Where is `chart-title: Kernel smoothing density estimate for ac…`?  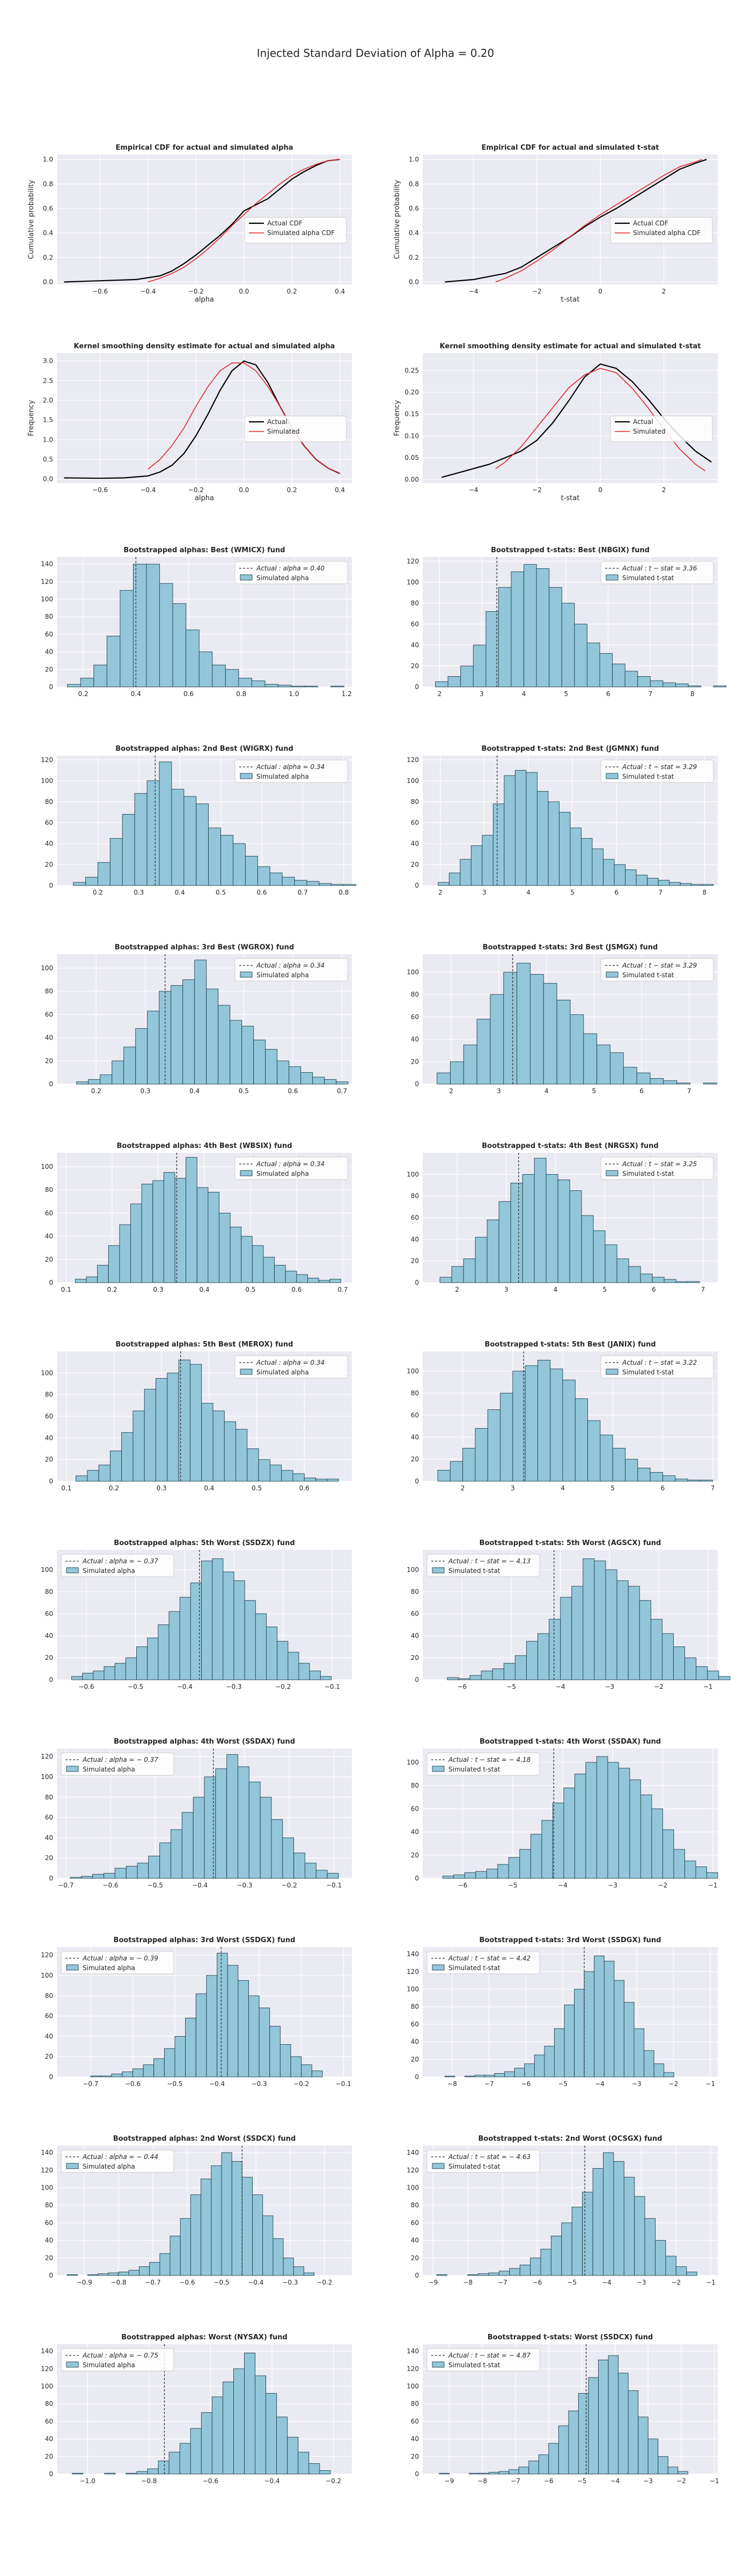 chart-title: Kernel smoothing density estimate for ac… is located at coordinates (570, 346).